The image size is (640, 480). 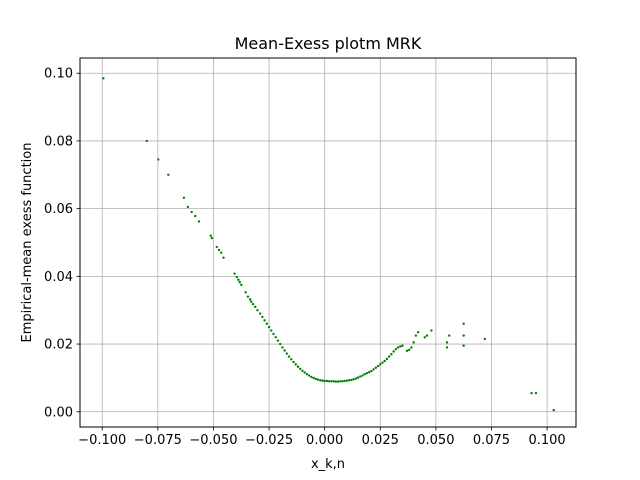 What do you see at coordinates (328, 464) in the screenshot?
I see `x-axis-label: x_k,n` at bounding box center [328, 464].